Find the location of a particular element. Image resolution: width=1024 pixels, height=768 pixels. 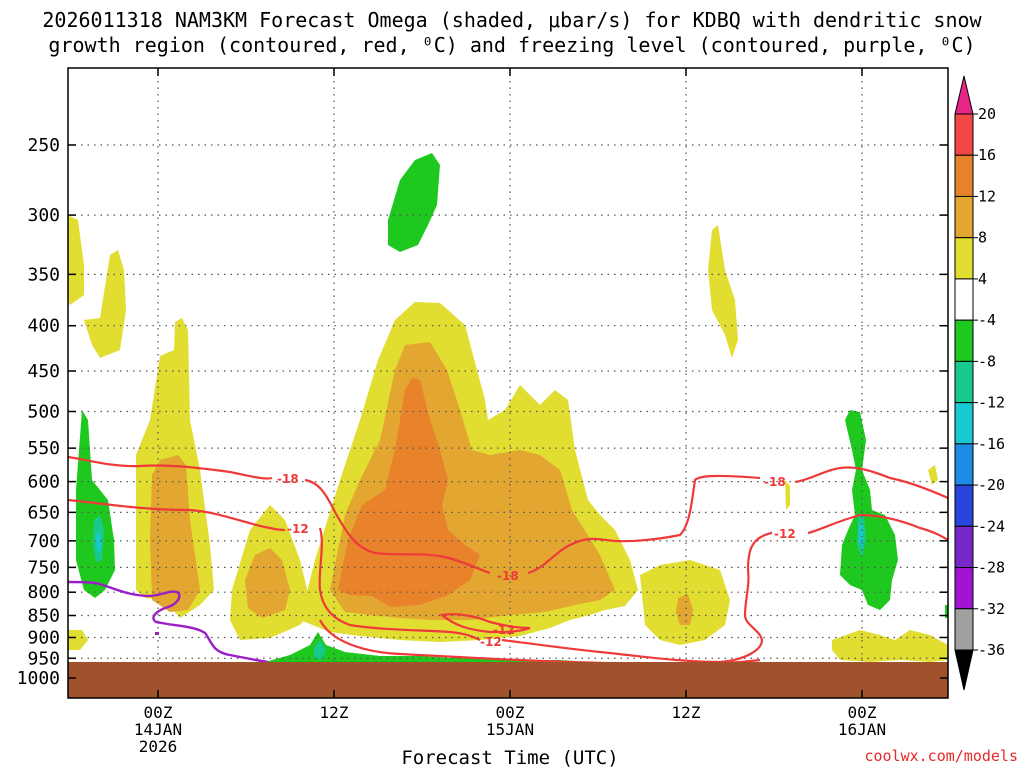

y-tick-label: 500 is located at coordinates (43, 412).